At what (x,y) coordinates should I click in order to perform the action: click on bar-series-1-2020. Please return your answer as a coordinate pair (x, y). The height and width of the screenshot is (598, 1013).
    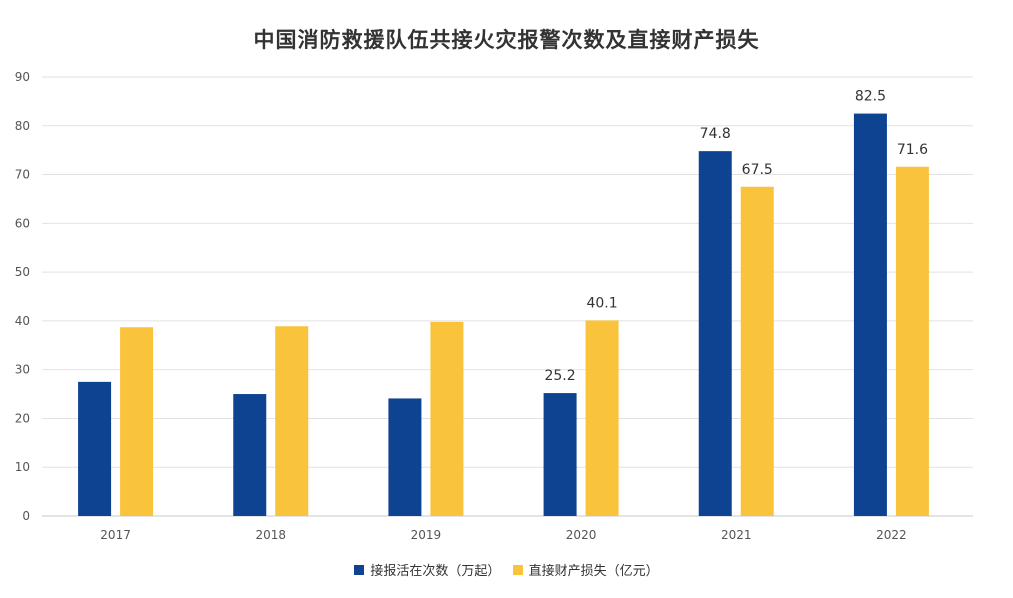
    Looking at the image, I should click on (560, 454).